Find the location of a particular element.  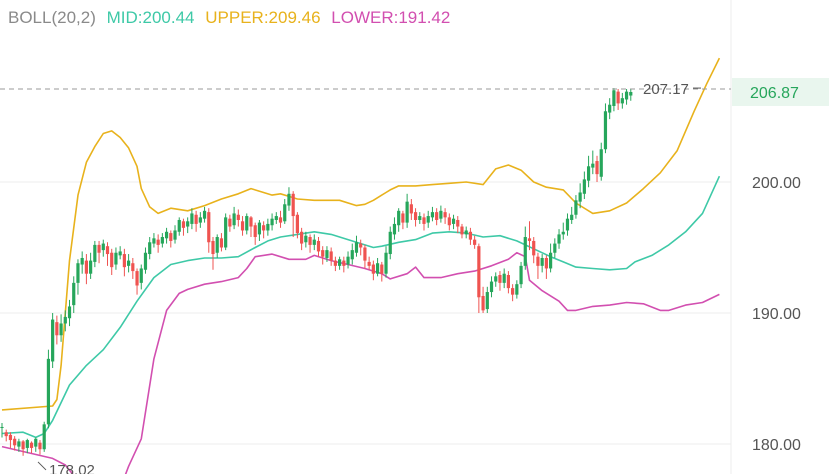

current-price-box is located at coordinates (780, 92).